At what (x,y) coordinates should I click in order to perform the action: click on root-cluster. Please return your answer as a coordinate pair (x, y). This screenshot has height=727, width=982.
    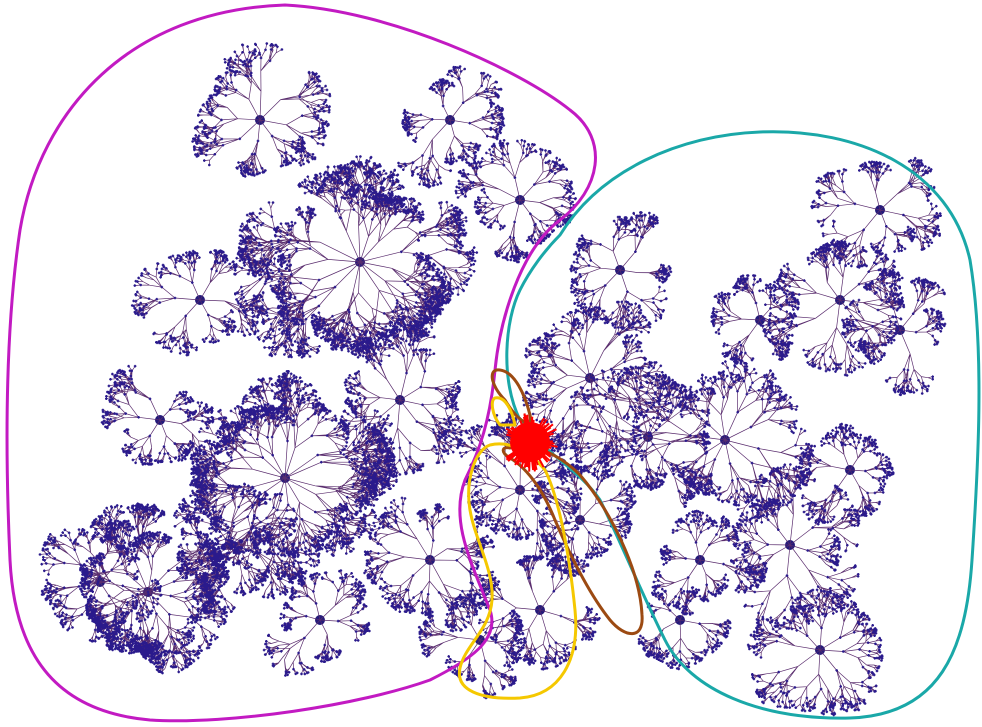
    Looking at the image, I should click on (531, 442).